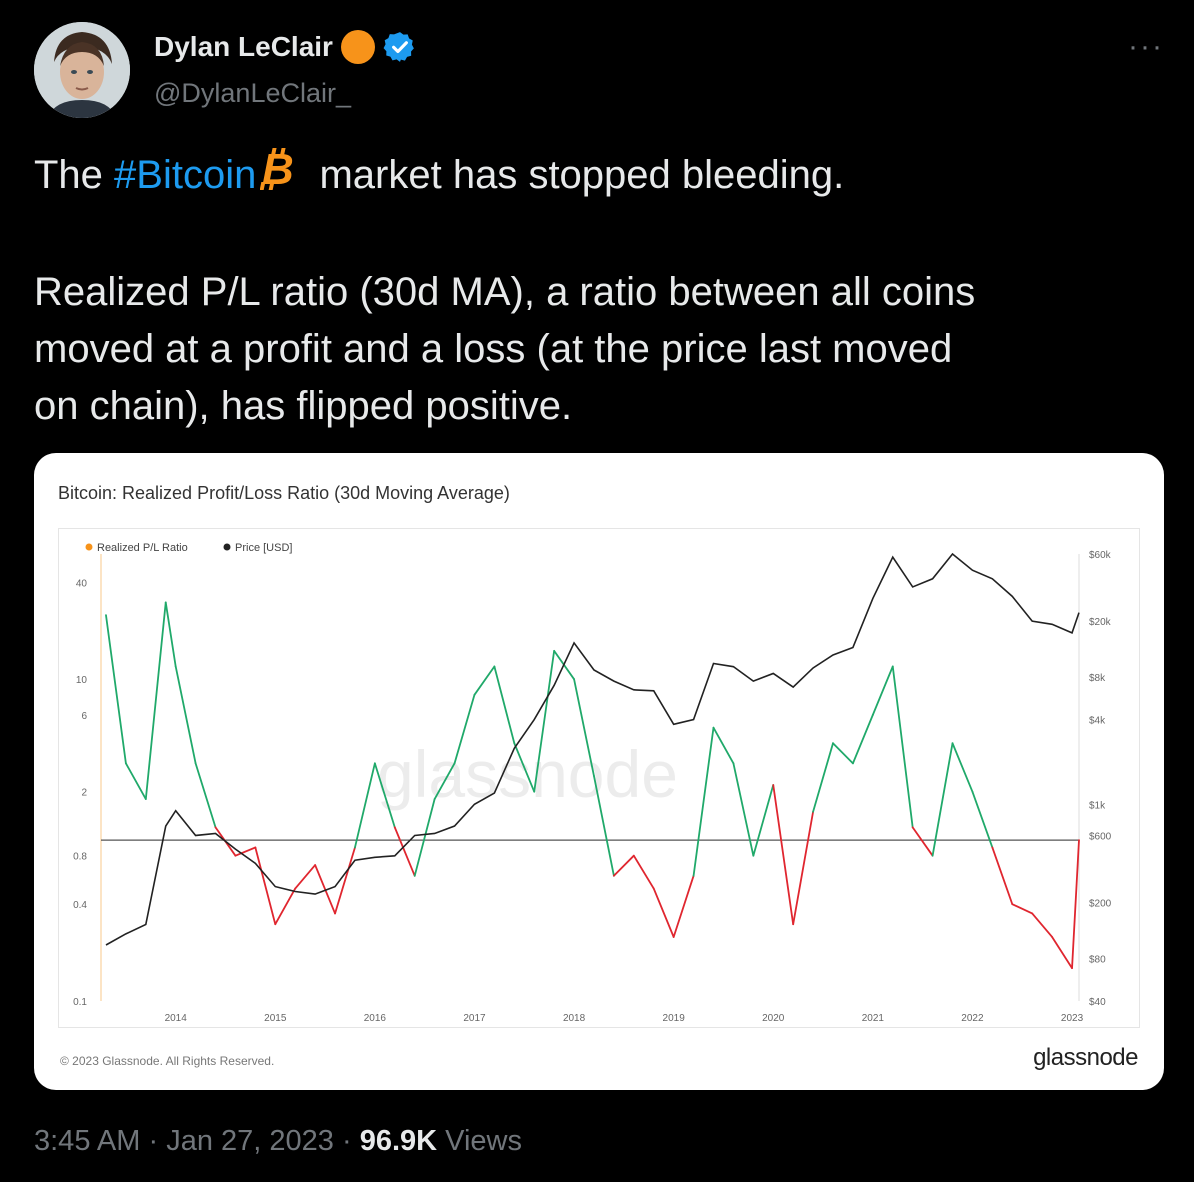 This screenshot has width=1194, height=1182. Describe the element at coordinates (1100, 904) in the screenshot. I see `right-tick-label: $200` at that location.